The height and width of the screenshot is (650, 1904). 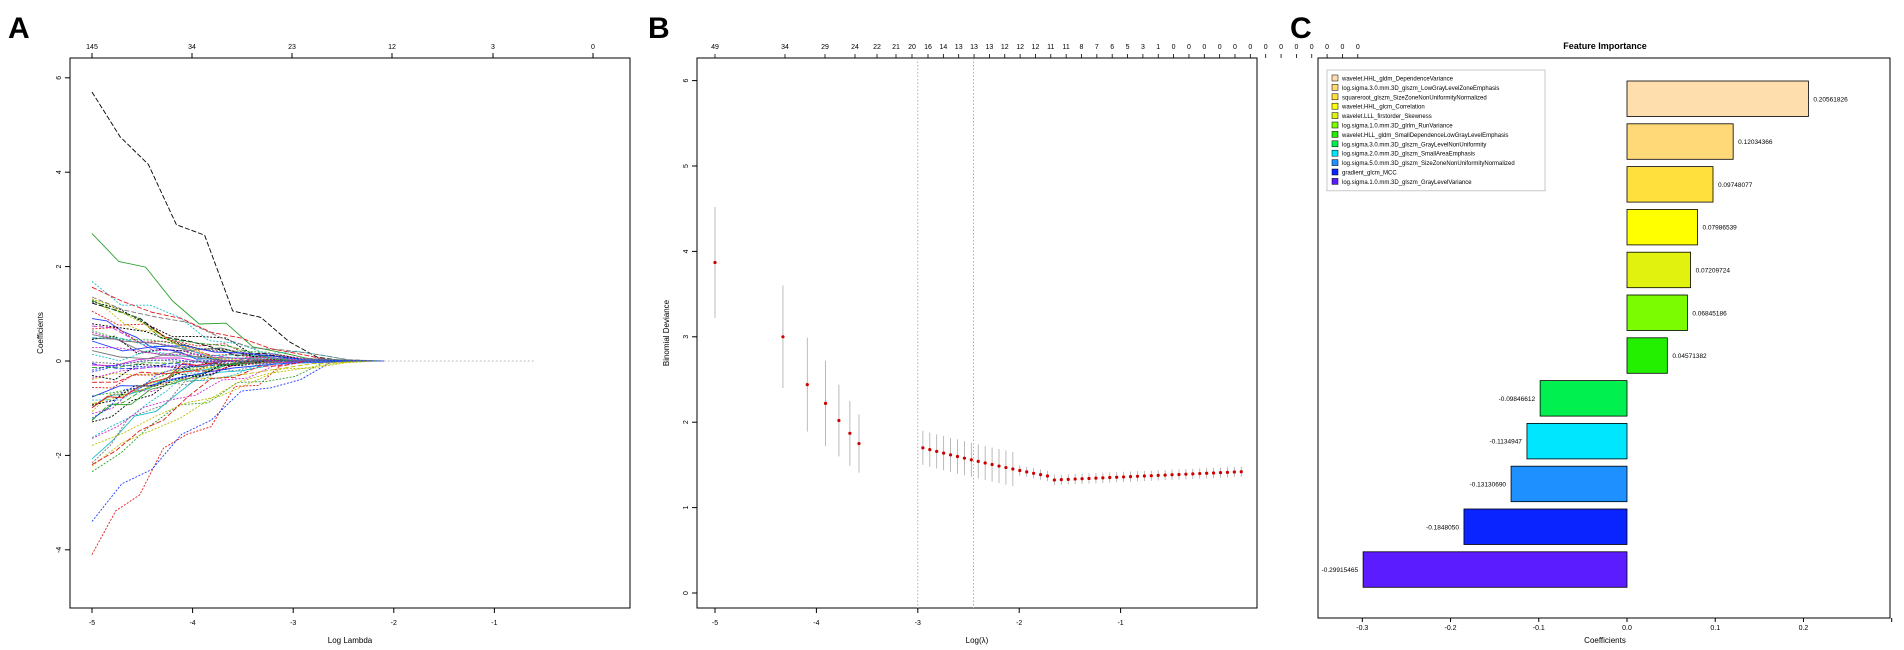 What do you see at coordinates (1539, 628) in the screenshot?
I see `panel-c-x-tick-label: -0.1` at bounding box center [1539, 628].